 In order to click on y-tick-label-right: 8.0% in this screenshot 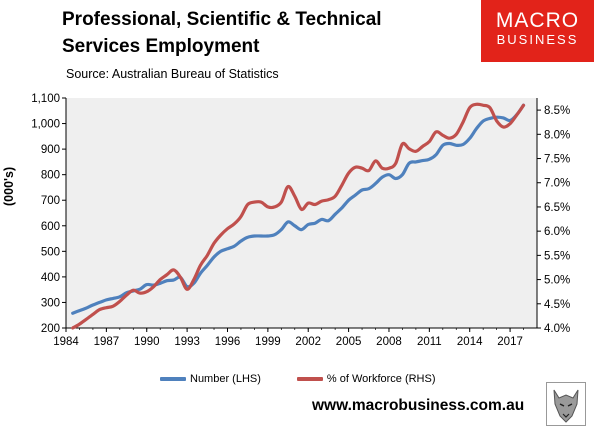, I will do `click(557, 135)`.